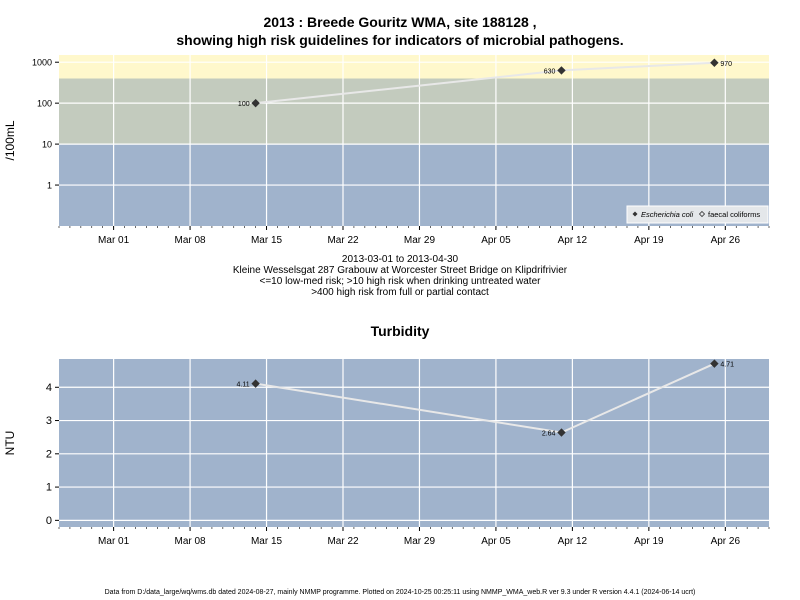 This screenshot has height=600, width=800. What do you see at coordinates (44, 104) in the screenshot?
I see `y-tick-label: 100` at bounding box center [44, 104].